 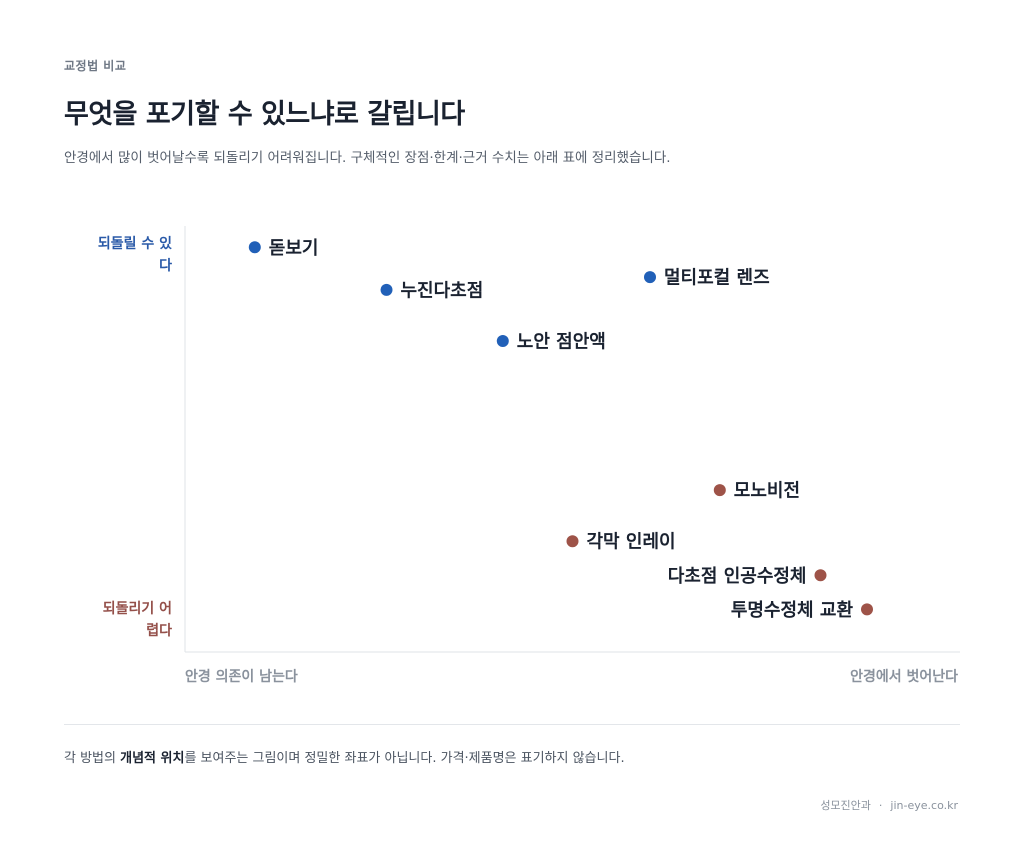 What do you see at coordinates (95, 66) in the screenshot?
I see `eyebrow-label: 교정법 비교` at bounding box center [95, 66].